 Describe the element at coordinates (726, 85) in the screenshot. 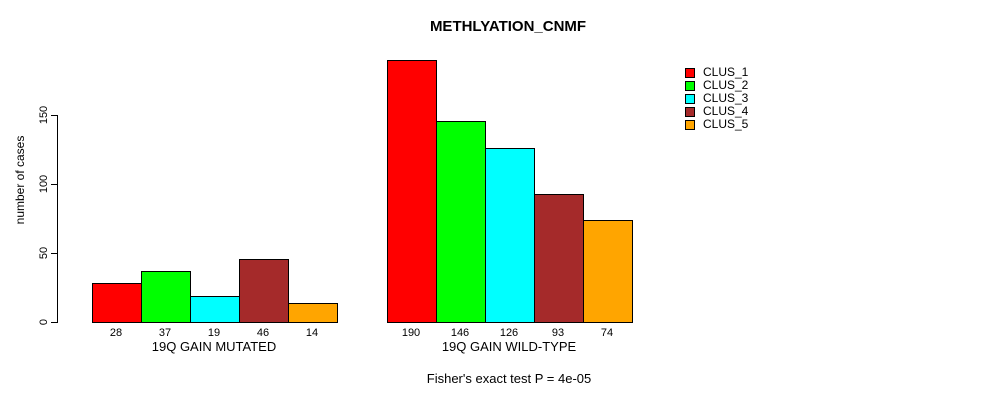

I see `legend-label: CLUS_2` at that location.